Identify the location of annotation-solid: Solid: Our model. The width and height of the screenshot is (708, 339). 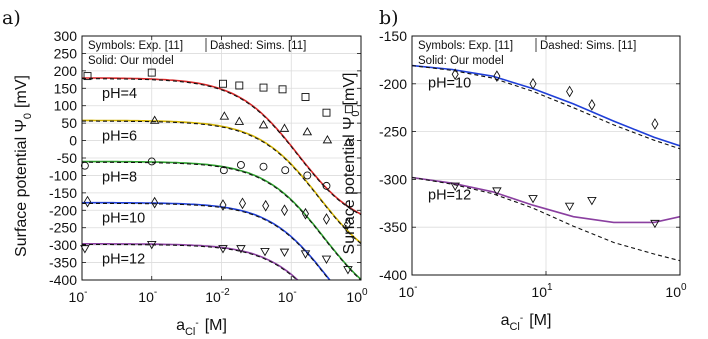
(461, 61).